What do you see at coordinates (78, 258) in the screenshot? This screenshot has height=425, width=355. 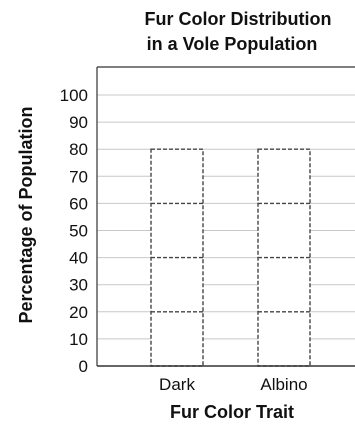 I see `y-tick-label-40: 40` at bounding box center [78, 258].